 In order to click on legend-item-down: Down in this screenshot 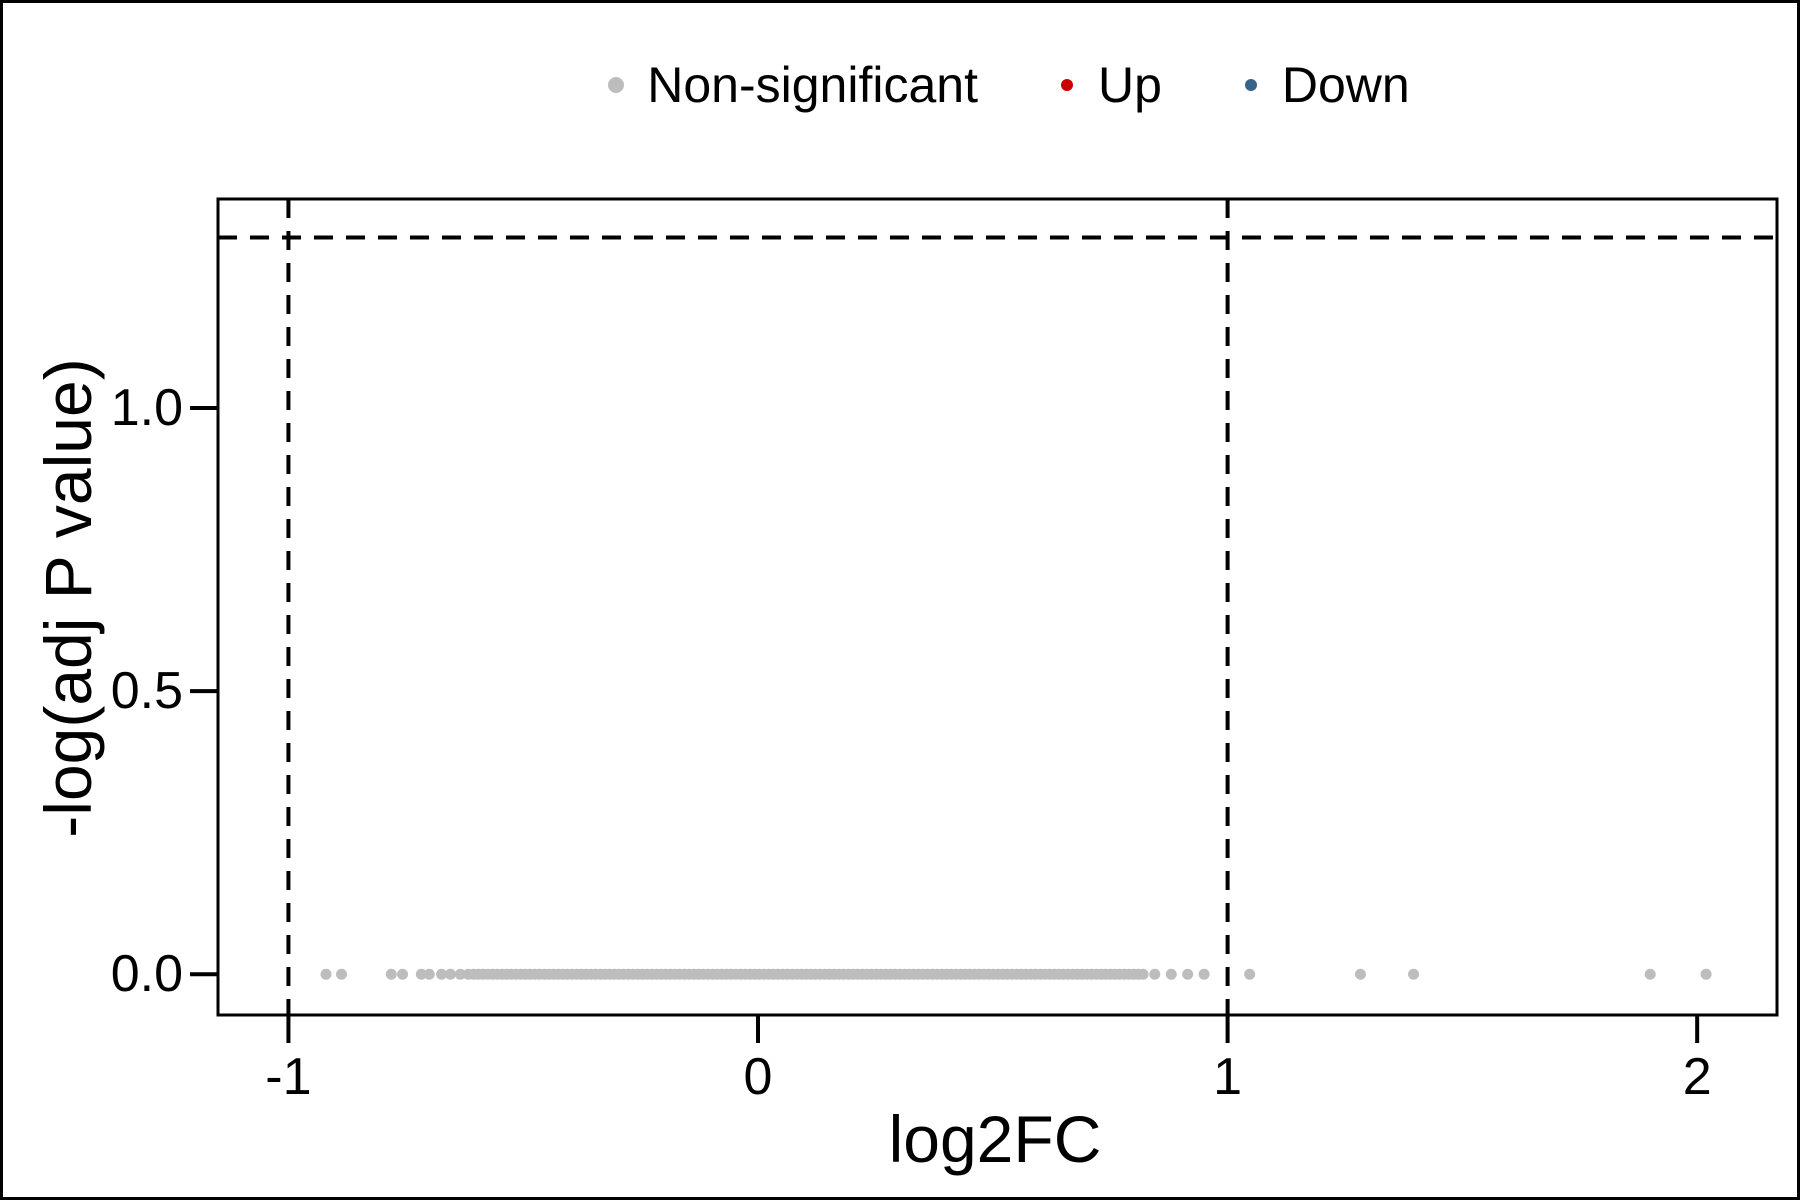, I will do `click(1315, 85)`.